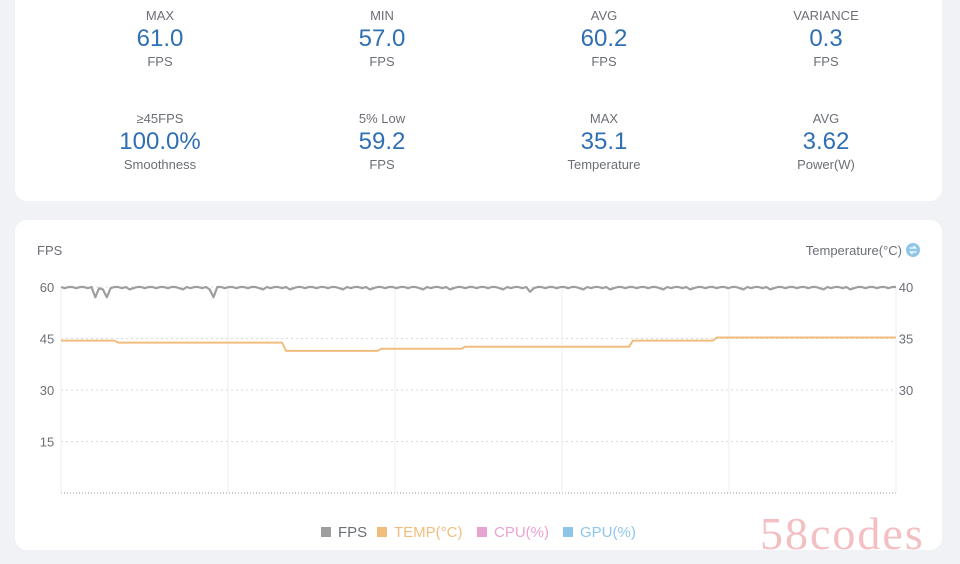 This screenshot has height=564, width=960. Describe the element at coordinates (826, 15) in the screenshot. I see `stat-label: VARIANCE` at that location.